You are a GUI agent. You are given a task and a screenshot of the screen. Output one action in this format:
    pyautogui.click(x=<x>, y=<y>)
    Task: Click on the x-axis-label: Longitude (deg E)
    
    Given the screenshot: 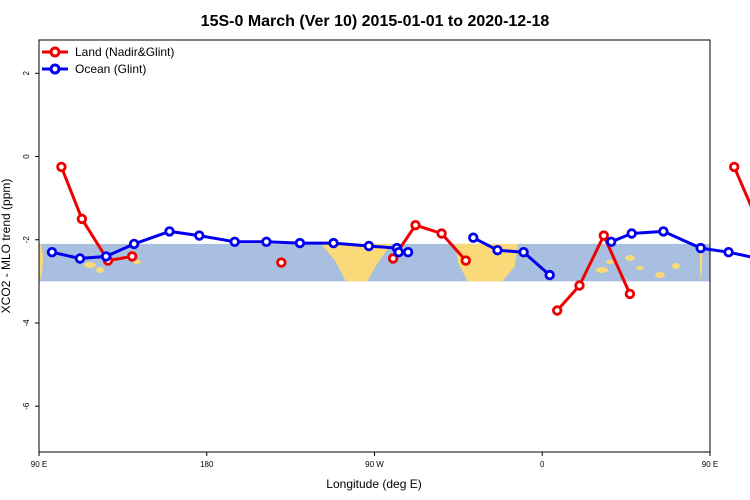 What is the action you would take?
    pyautogui.click(x=373, y=484)
    